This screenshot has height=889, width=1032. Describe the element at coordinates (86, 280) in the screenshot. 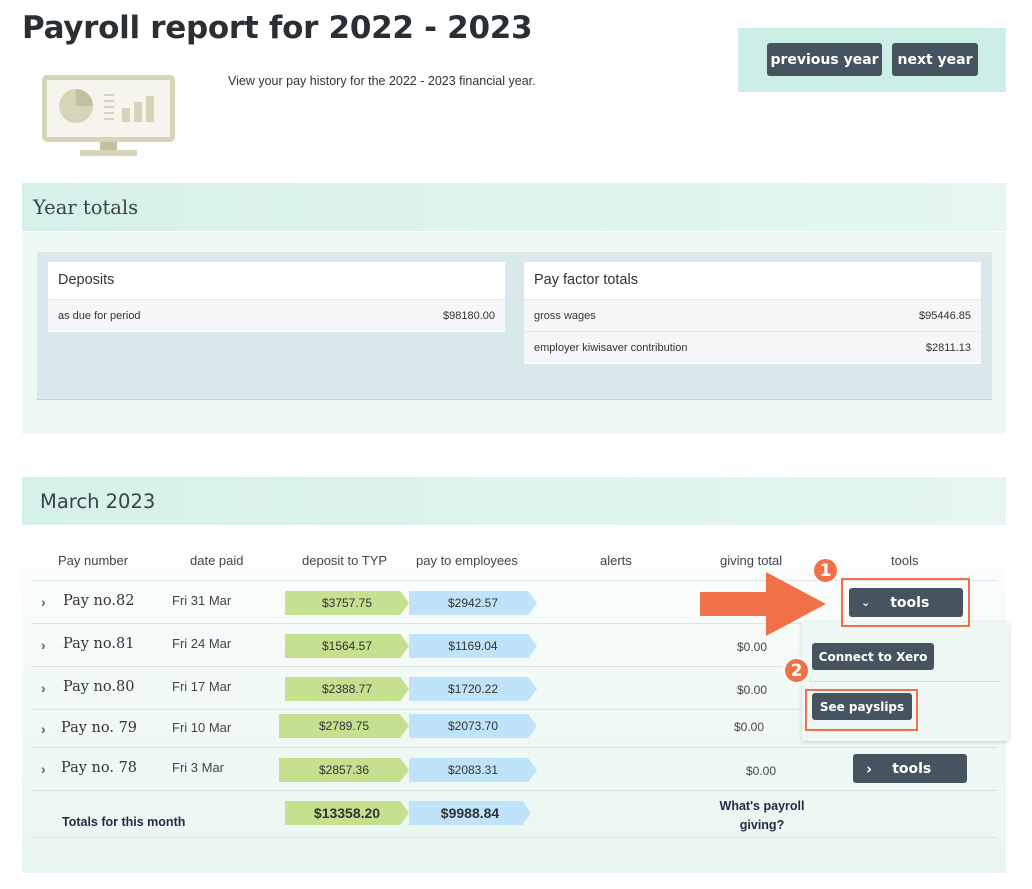

I see `deposits-title: Deposits` at that location.